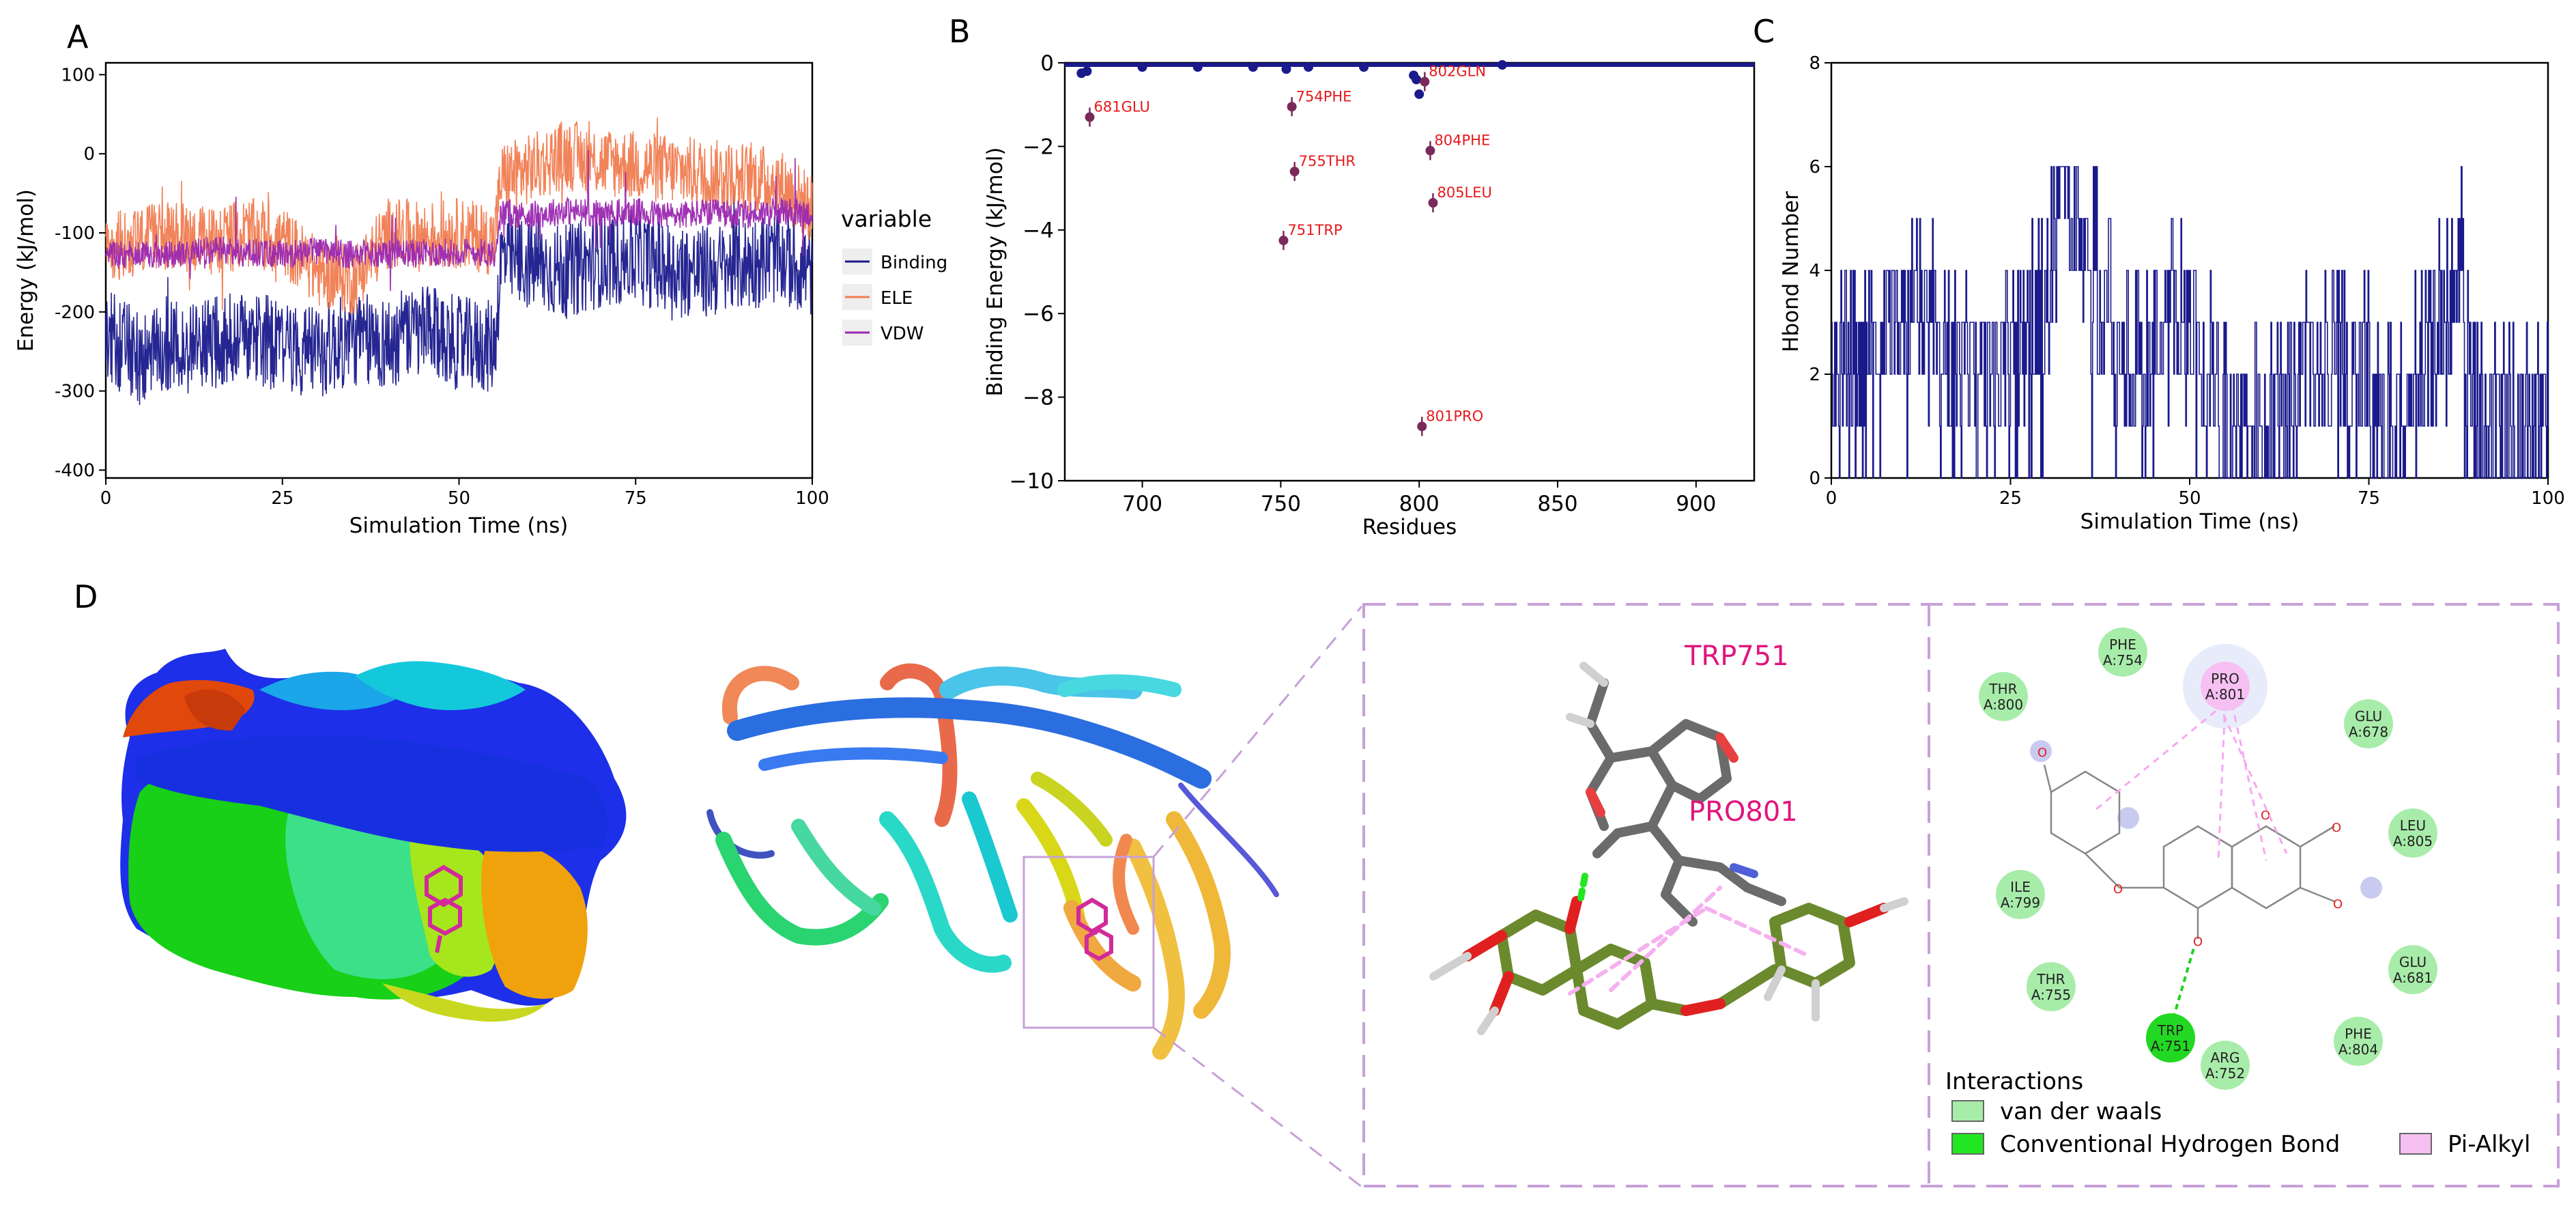  I want to click on y-tick-label: 2, so click(1814, 375).